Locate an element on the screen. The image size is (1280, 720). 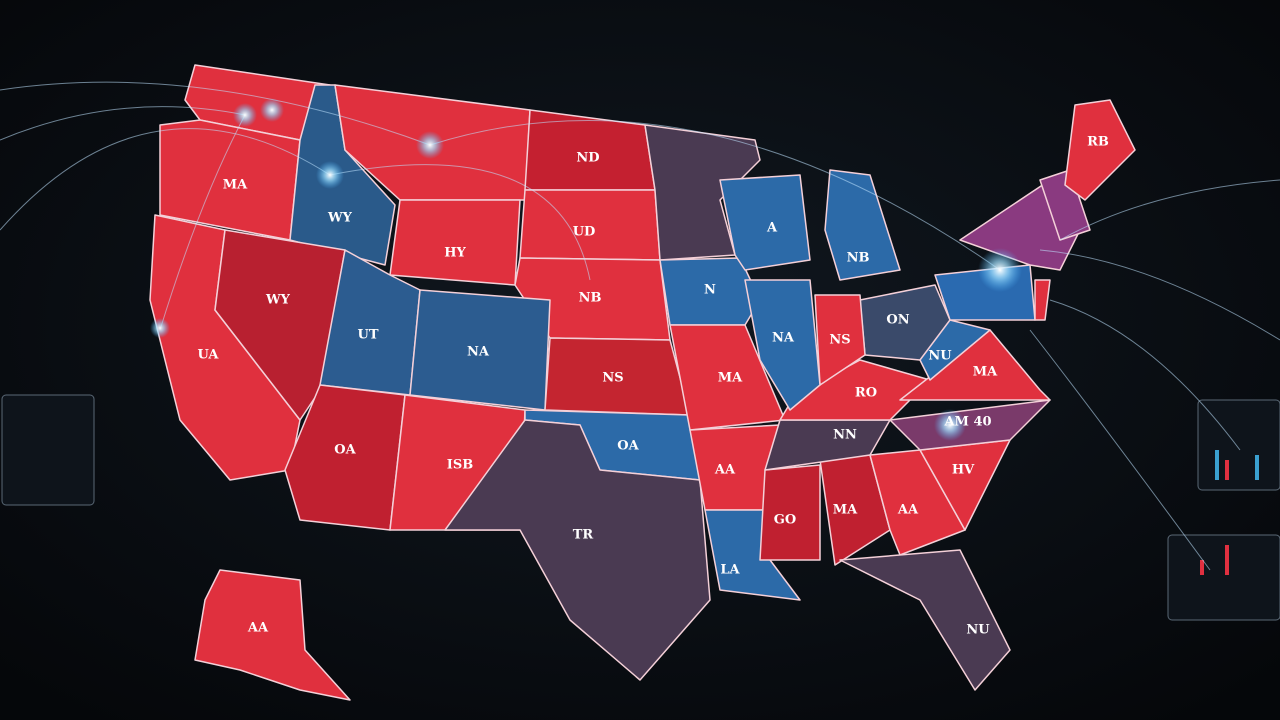
state-label: TR is located at coordinates (583, 535).